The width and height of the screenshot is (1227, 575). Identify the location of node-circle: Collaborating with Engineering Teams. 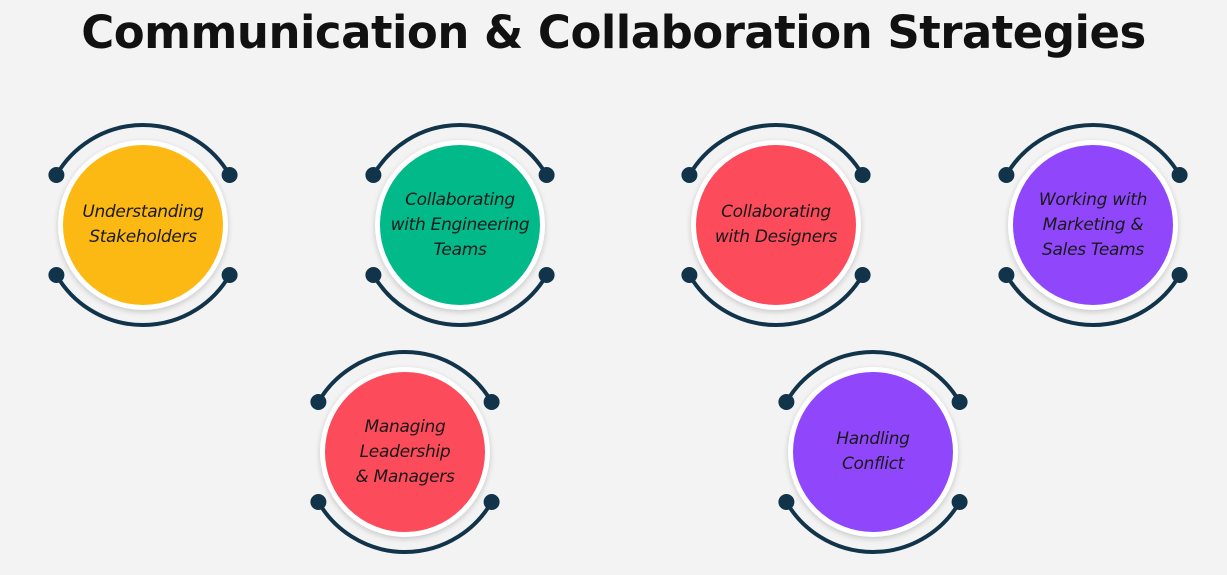
(460, 225).